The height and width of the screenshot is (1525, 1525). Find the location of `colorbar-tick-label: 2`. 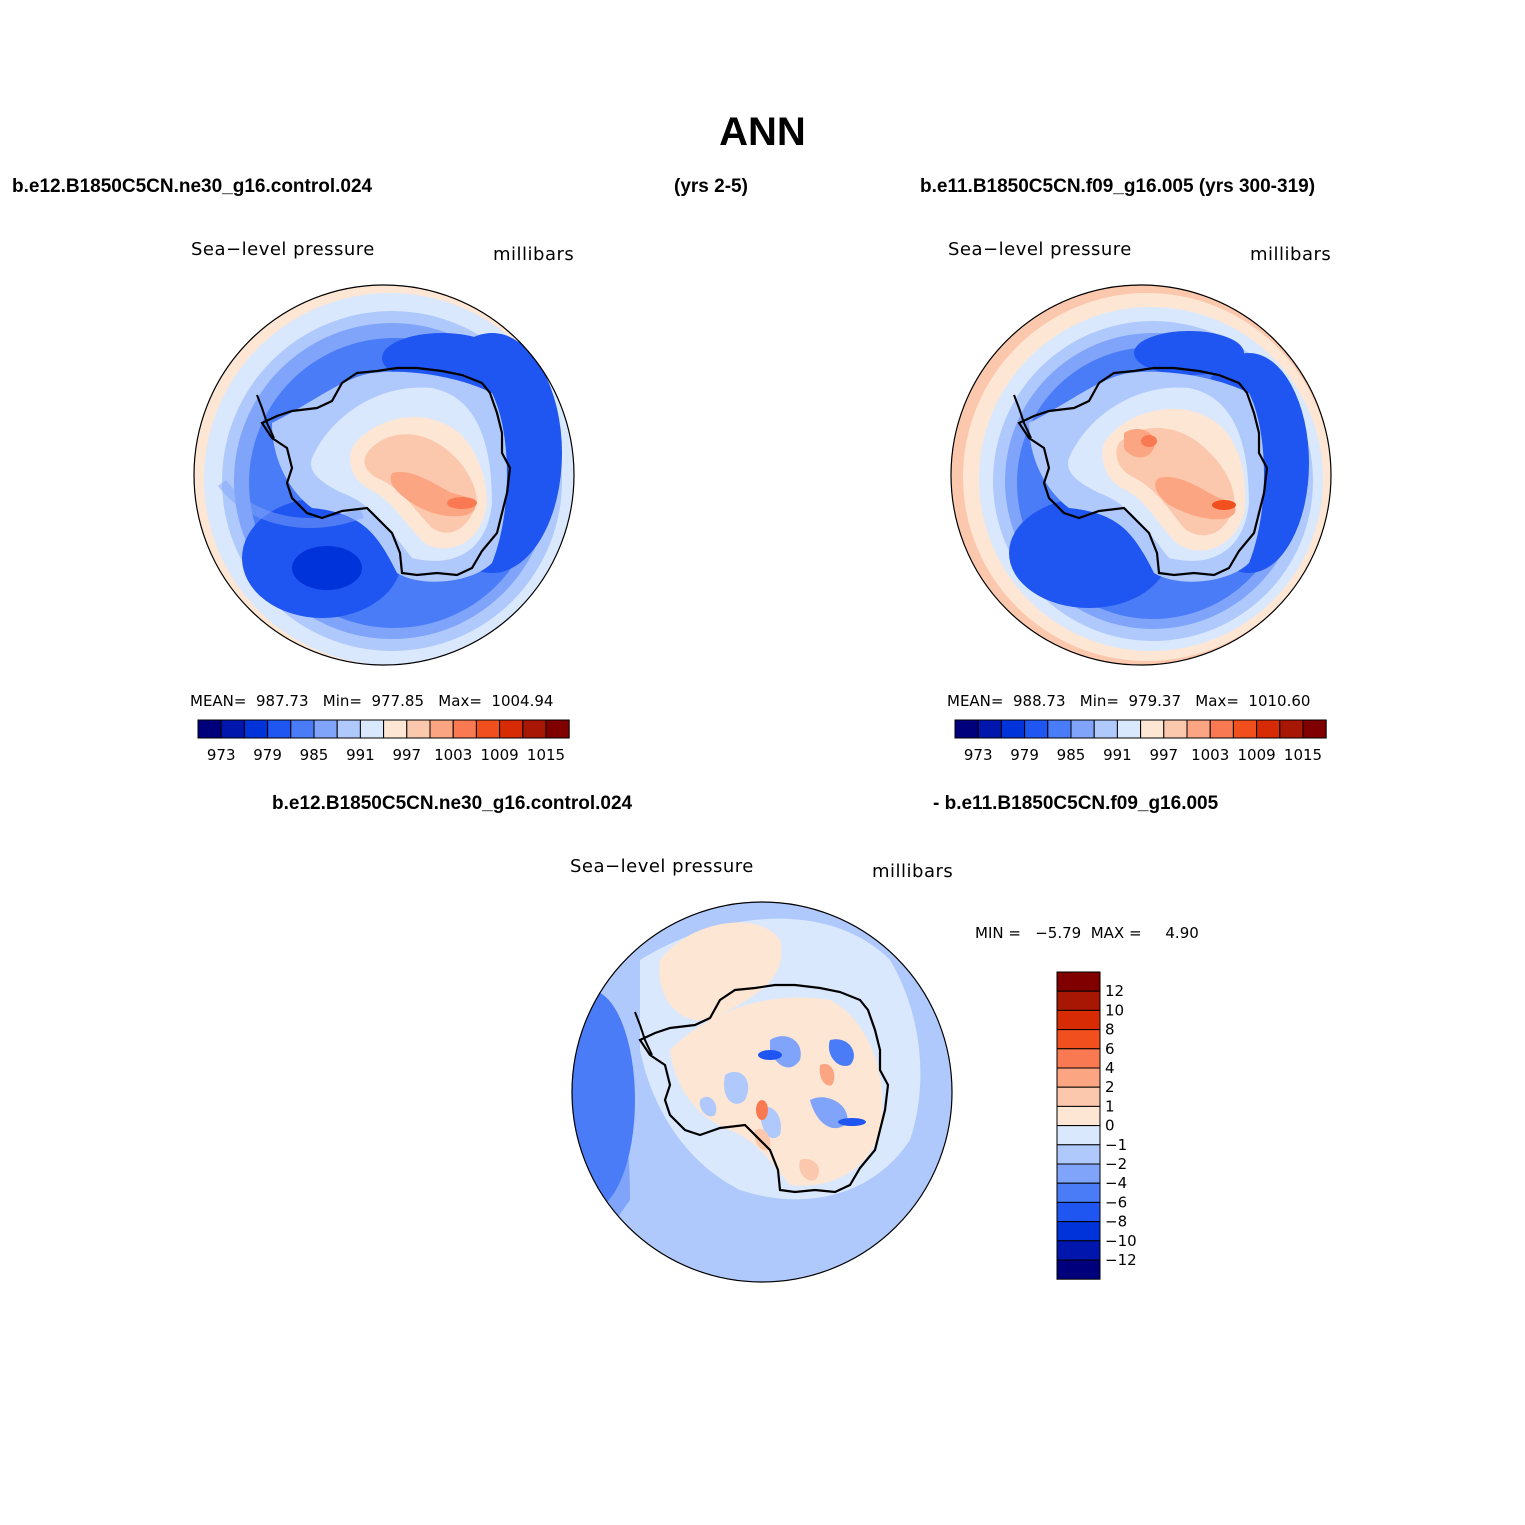

colorbar-tick-label: 2 is located at coordinates (1110, 1087).